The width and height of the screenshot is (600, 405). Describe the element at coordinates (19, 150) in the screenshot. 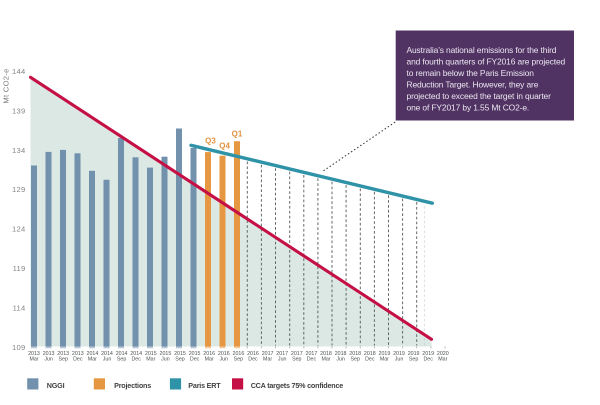

I see `svg-text: 134` at that location.